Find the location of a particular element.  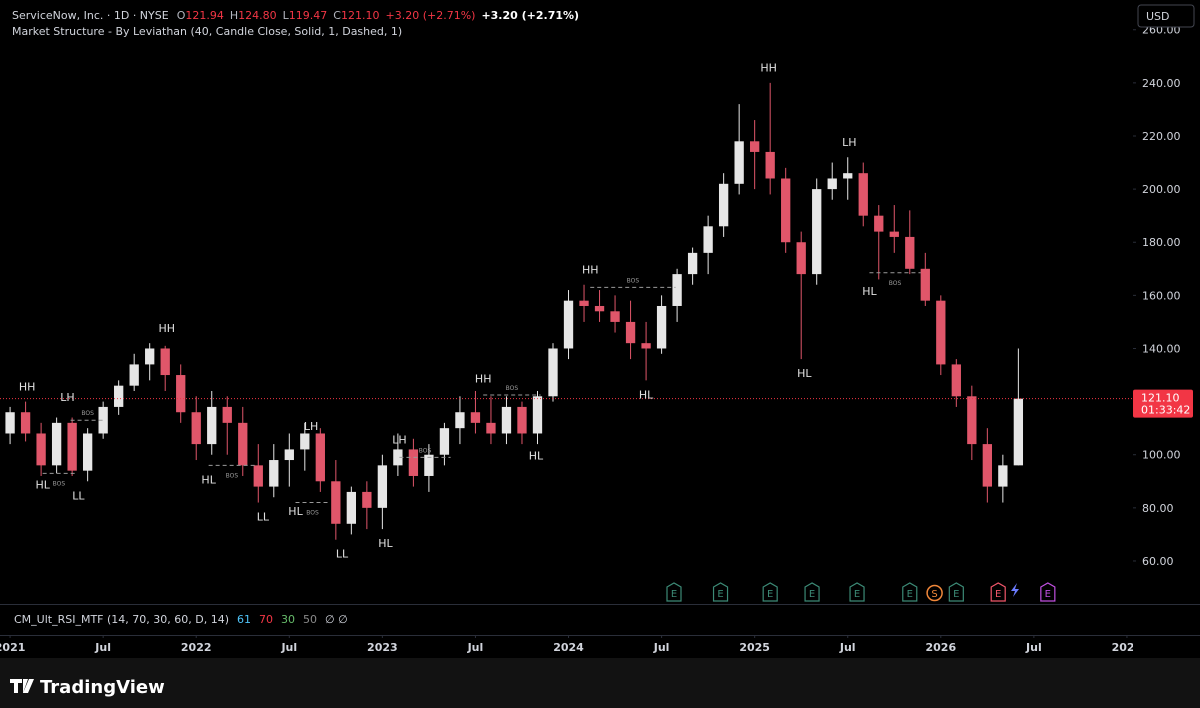

price-tag is located at coordinates (1163, 403).